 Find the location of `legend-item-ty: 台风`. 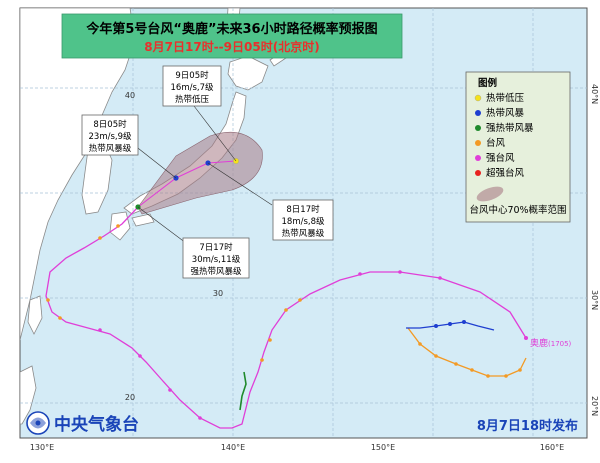

legend-item-ty: 台风 is located at coordinates (490, 143).